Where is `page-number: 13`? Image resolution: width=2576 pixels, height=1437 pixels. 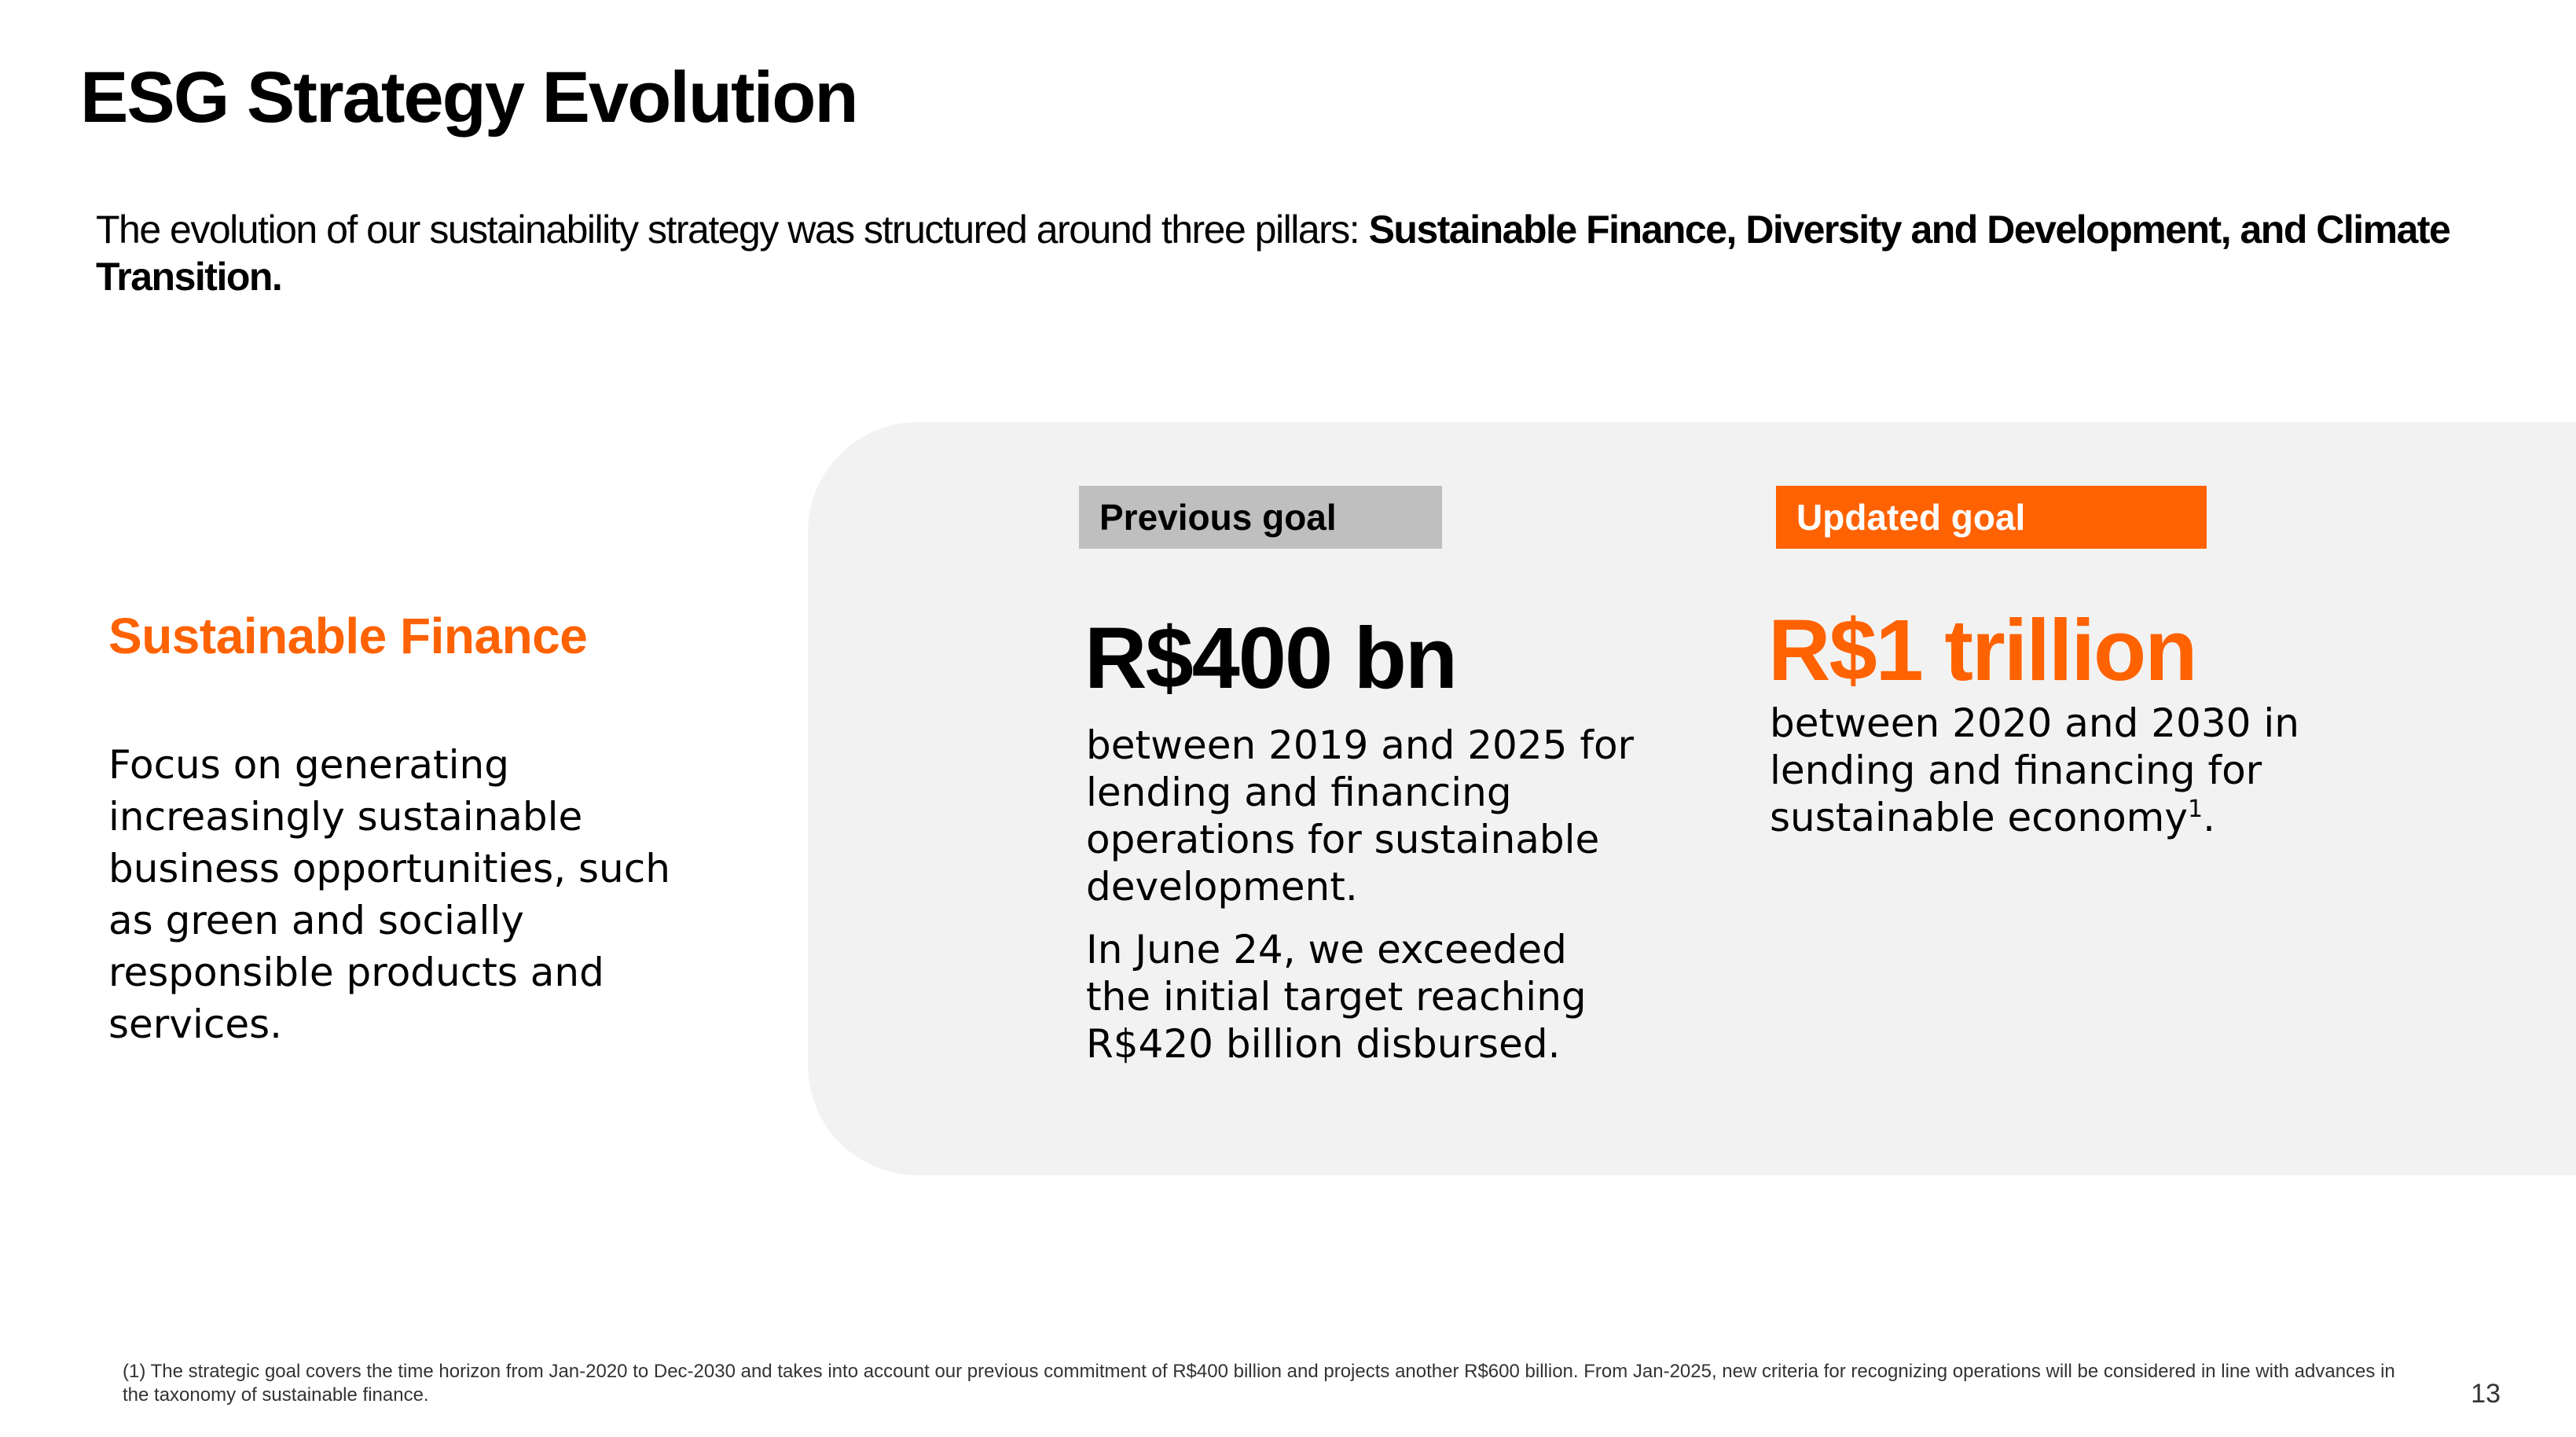 page-number: 13 is located at coordinates (2486, 1394).